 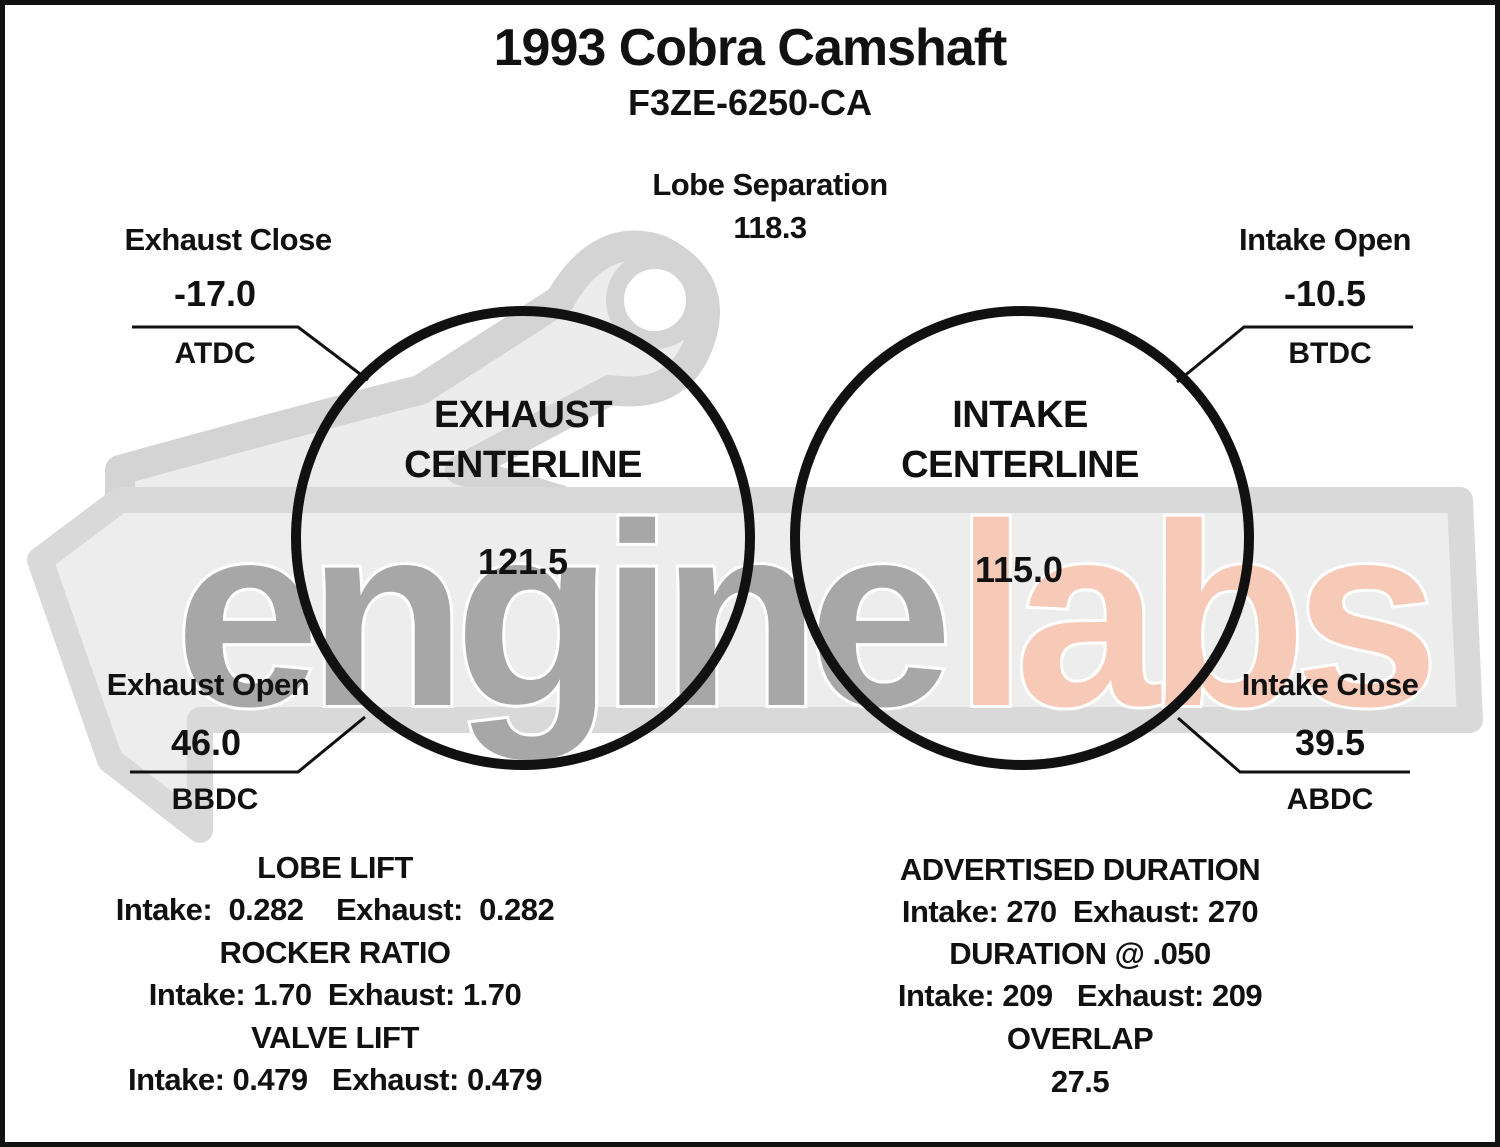 What do you see at coordinates (1020, 415) in the screenshot?
I see `intake-centerline-line1: INTAKE` at bounding box center [1020, 415].